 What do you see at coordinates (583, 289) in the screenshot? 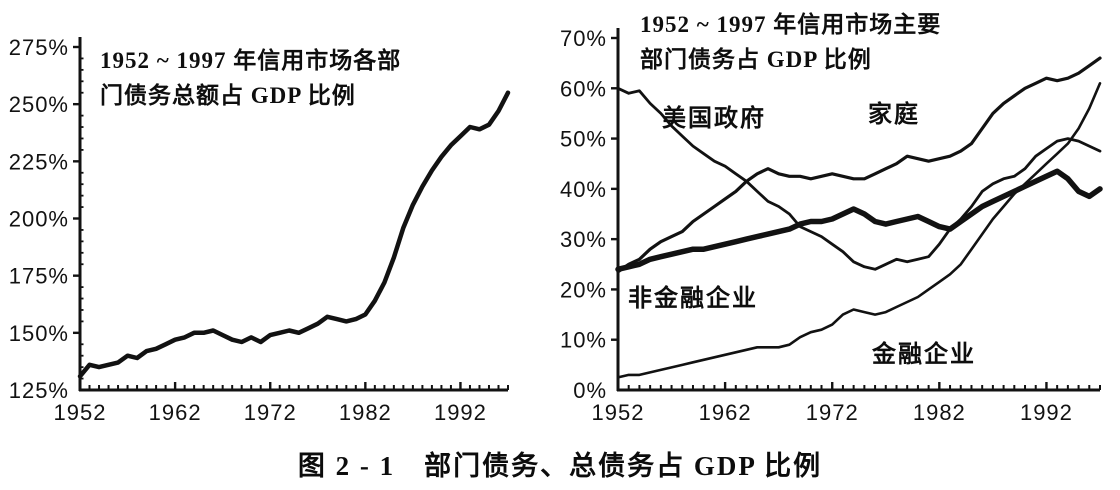
I see `y-tick-label: 20%` at bounding box center [583, 289].